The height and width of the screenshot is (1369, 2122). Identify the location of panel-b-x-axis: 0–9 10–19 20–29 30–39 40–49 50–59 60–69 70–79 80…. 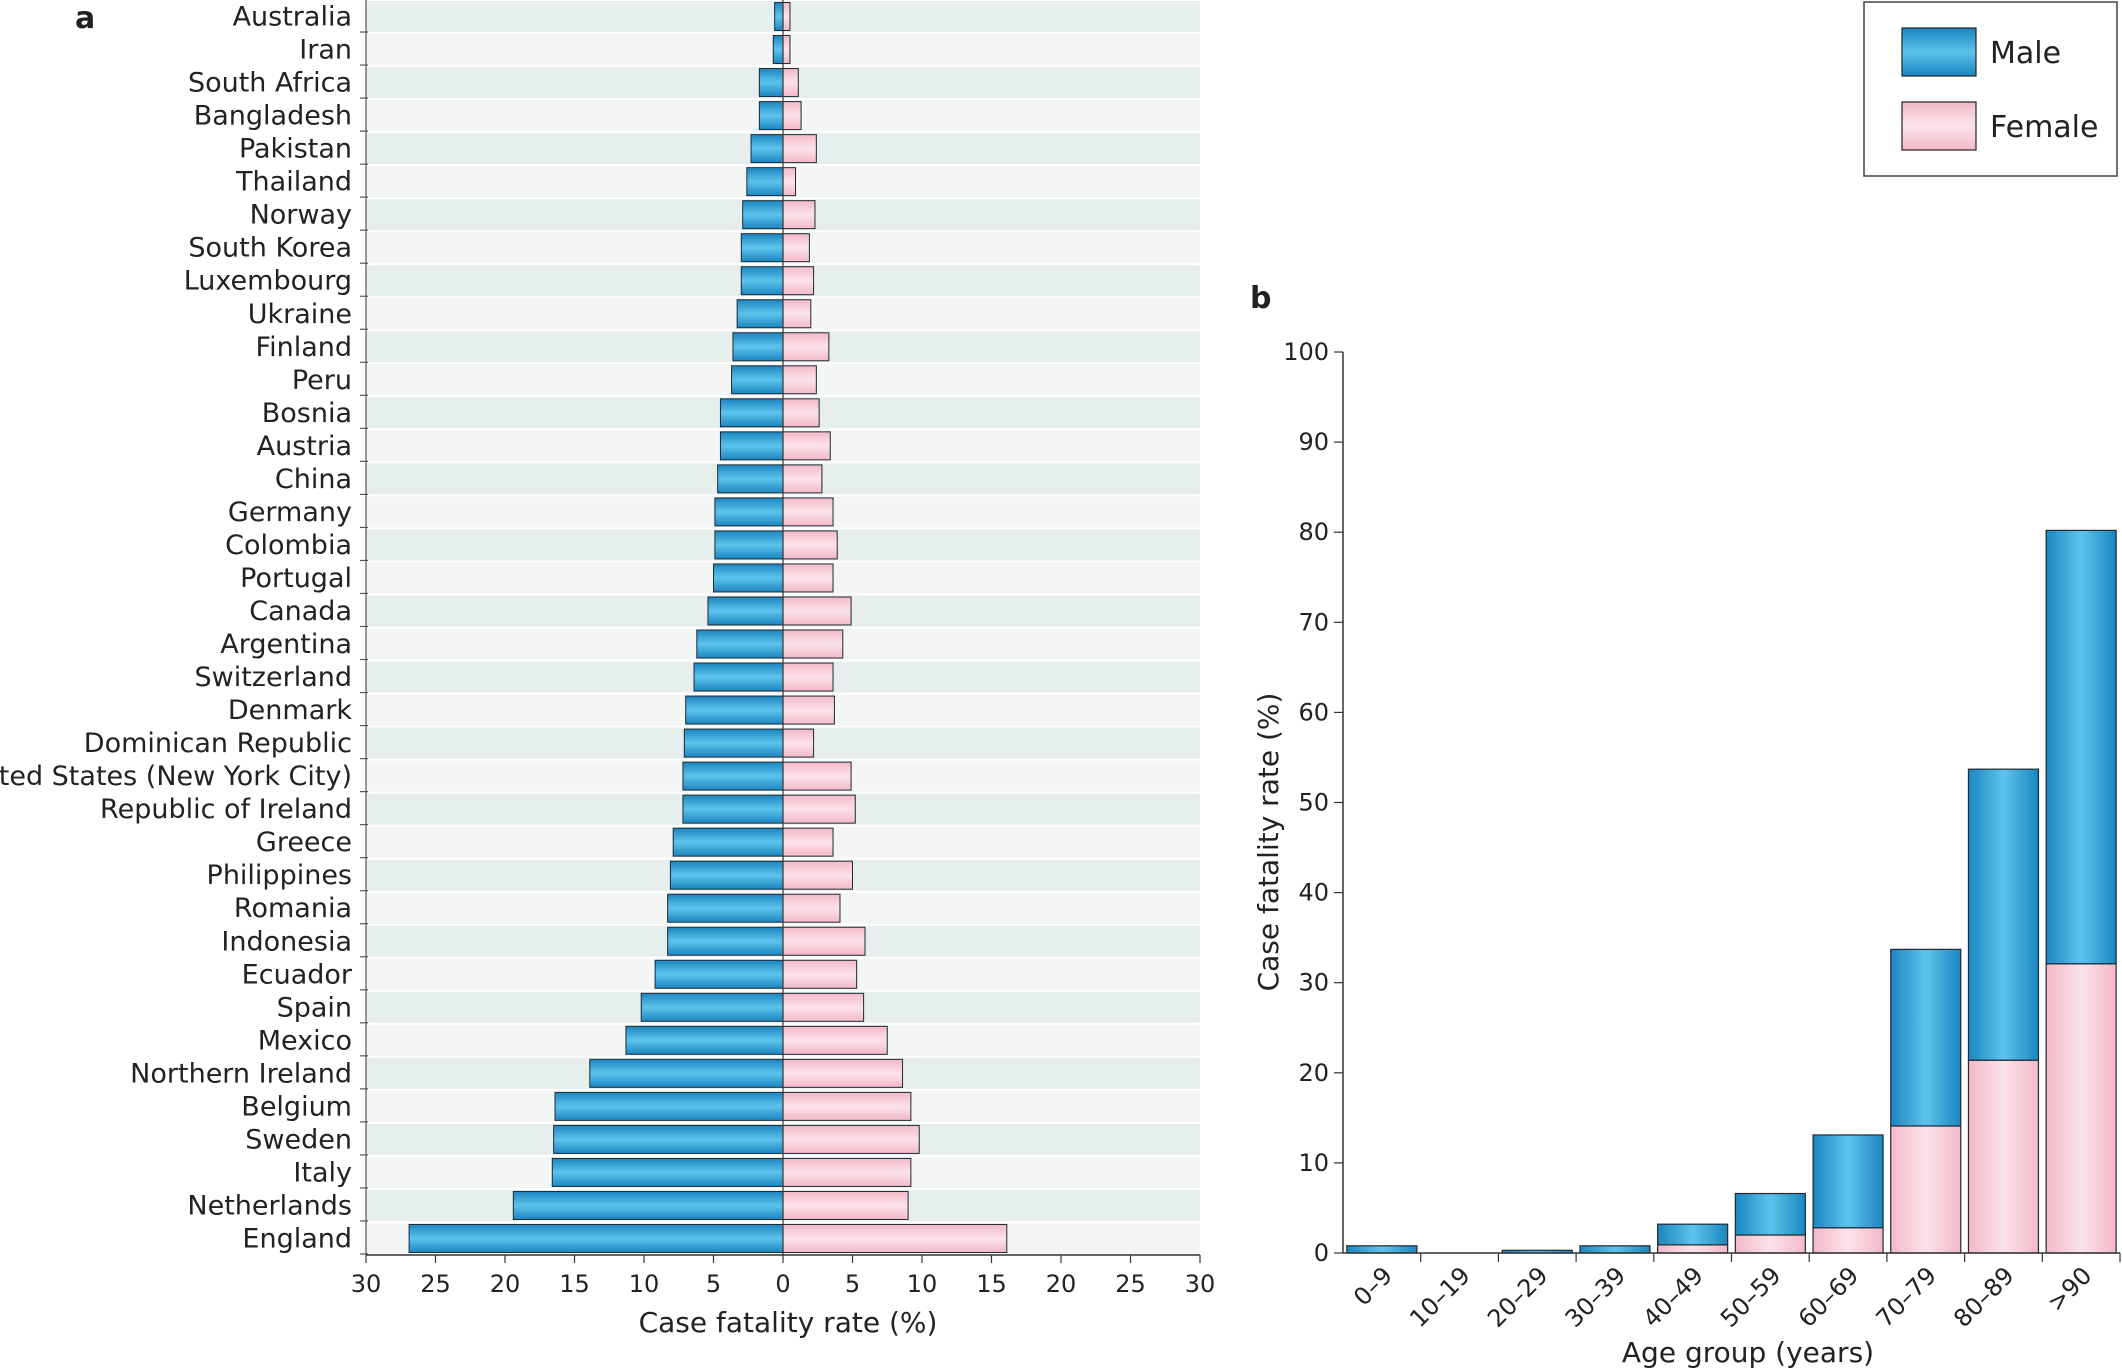
(1732, 1292).